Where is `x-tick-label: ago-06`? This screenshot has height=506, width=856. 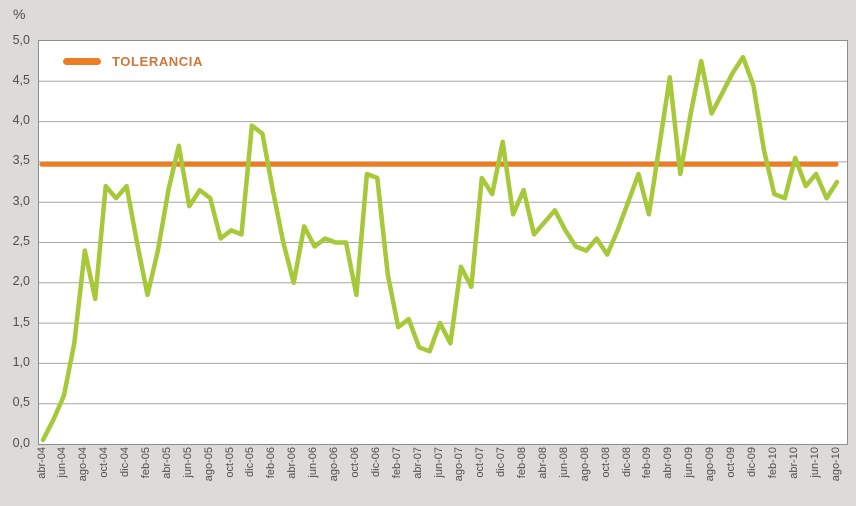
x-tick-label: ago-06 is located at coordinates (334, 464).